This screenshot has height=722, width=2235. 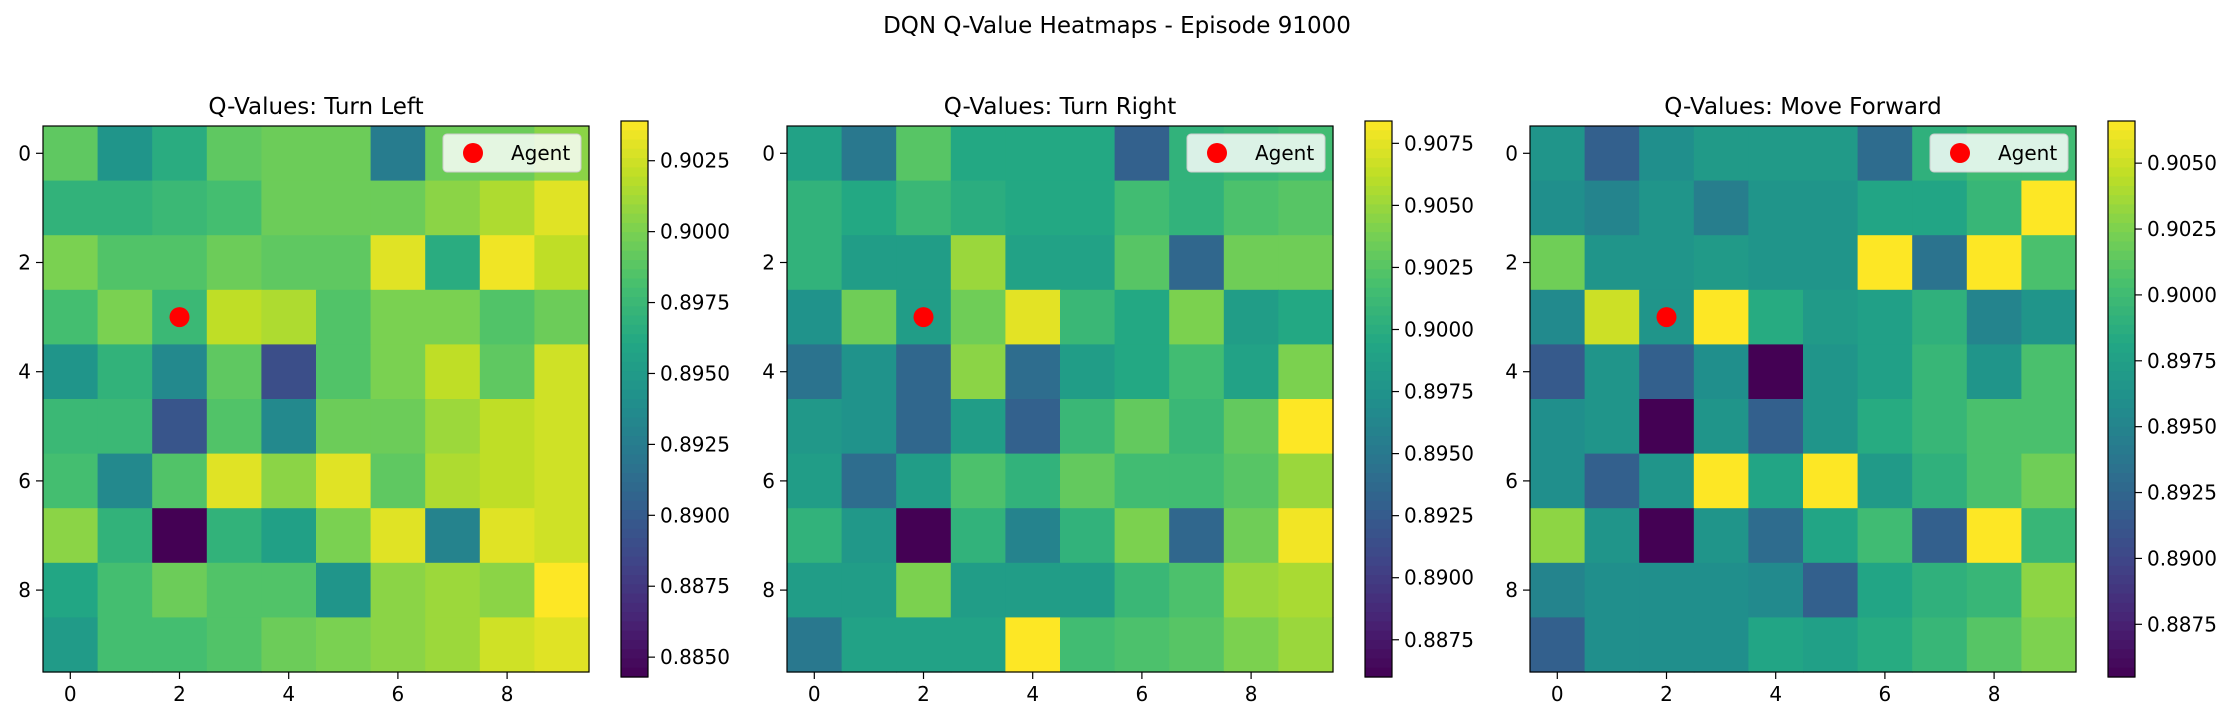 I want to click on colorbar-tick-label: 0.8975, so click(x=695, y=303).